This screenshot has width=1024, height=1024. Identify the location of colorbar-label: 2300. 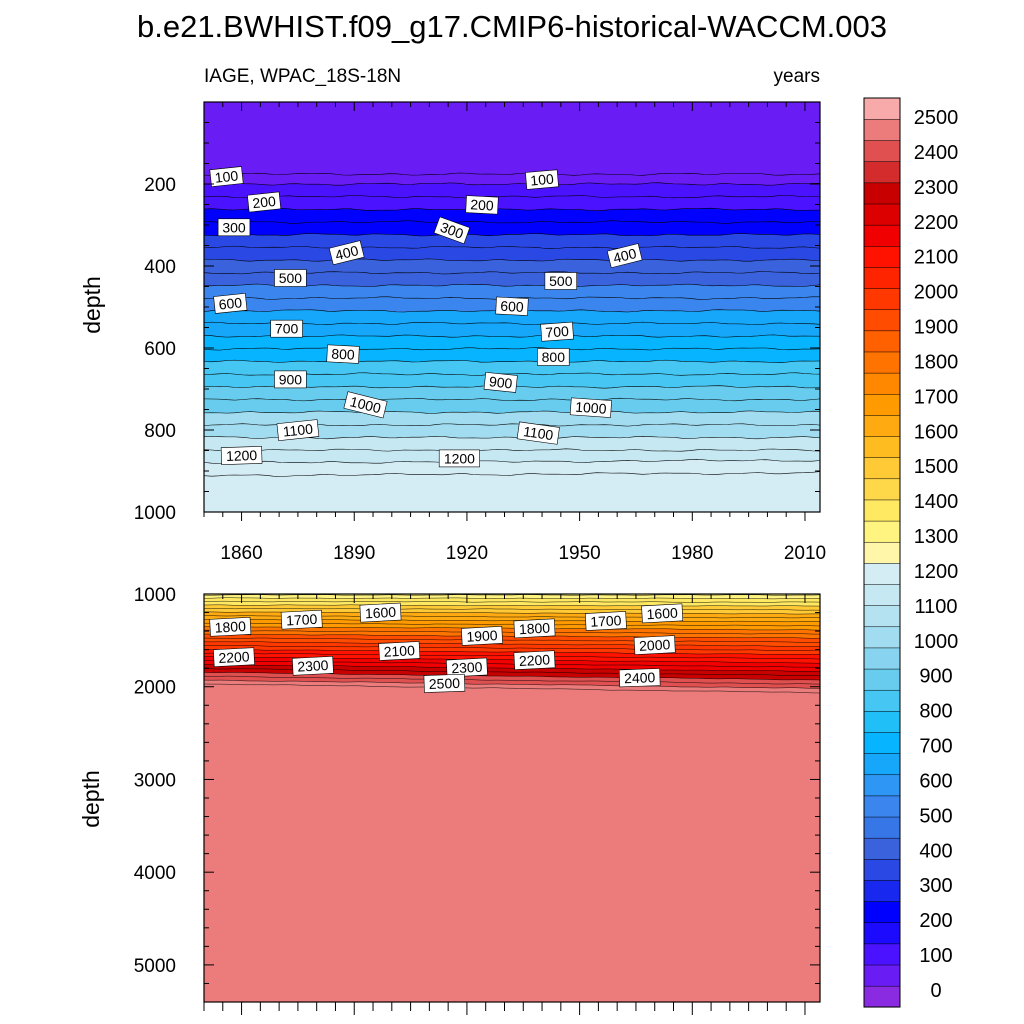
(936, 188).